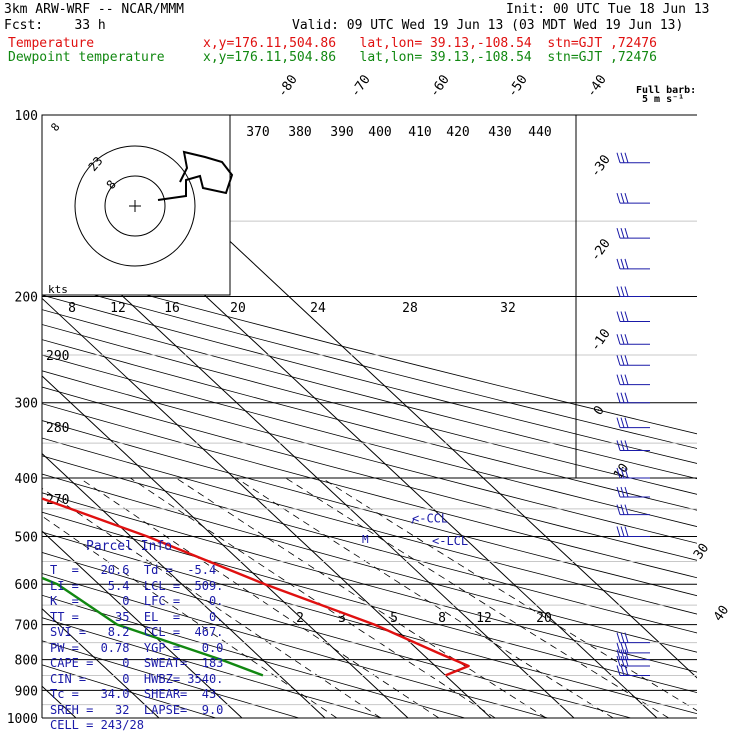  What do you see at coordinates (419, 132) in the screenshot?
I see `theta-label: 410` at bounding box center [419, 132].